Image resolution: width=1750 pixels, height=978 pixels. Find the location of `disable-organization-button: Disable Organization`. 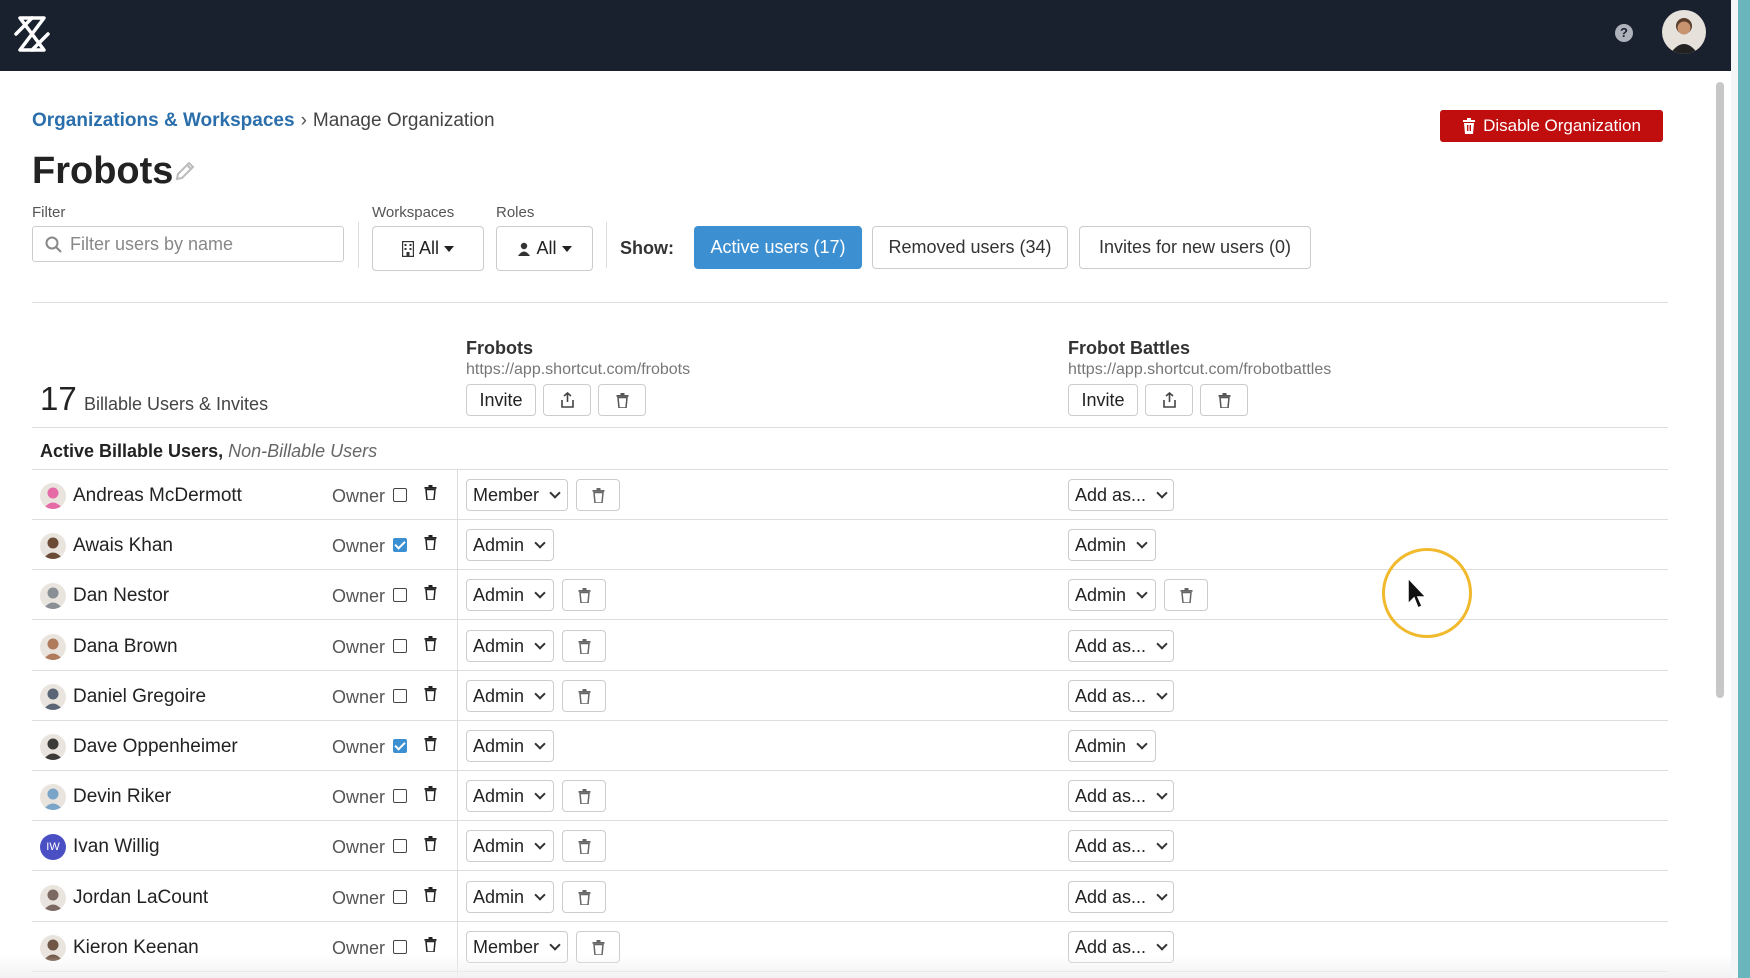

disable-organization-button: Disable Organization is located at coordinates (1551, 126).